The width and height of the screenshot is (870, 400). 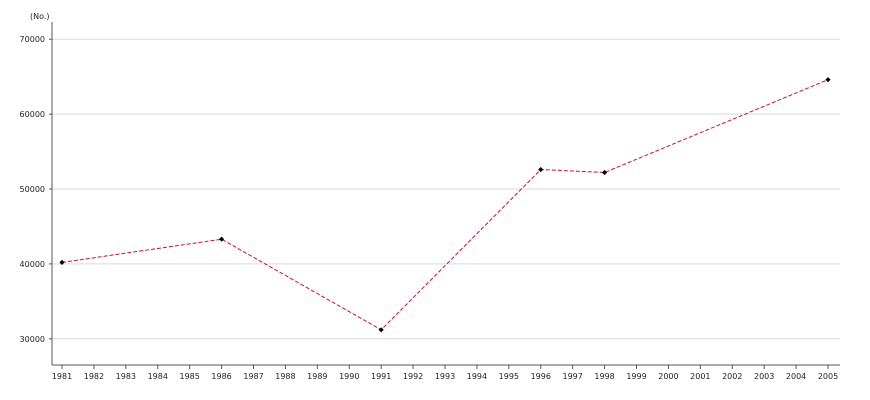 What do you see at coordinates (700, 376) in the screenshot?
I see `x-tick-label: 2001` at bounding box center [700, 376].